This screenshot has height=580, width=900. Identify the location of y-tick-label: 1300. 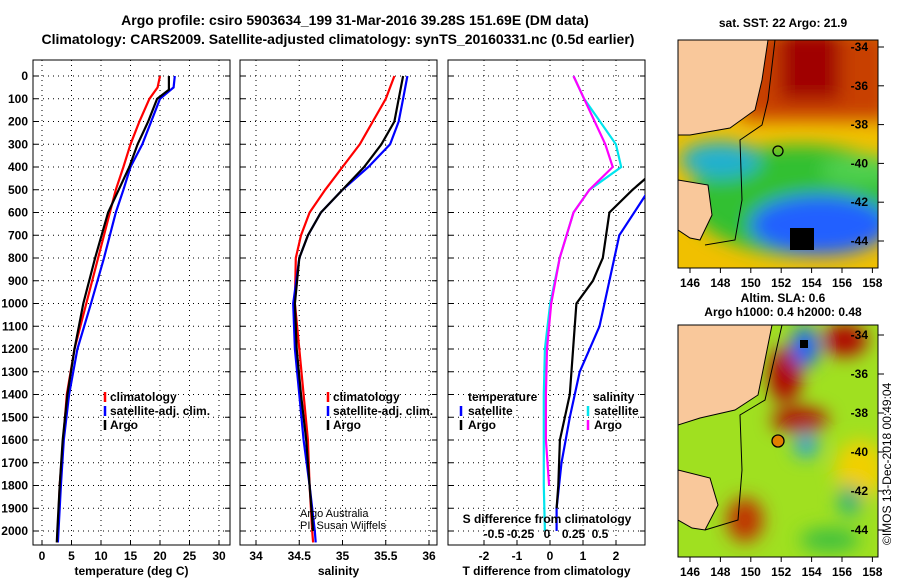
(14, 372).